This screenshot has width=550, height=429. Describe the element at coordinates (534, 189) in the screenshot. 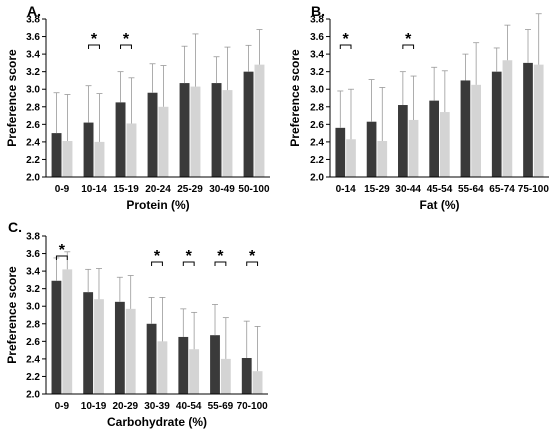

I see `x-tick-label: 75-100` at that location.